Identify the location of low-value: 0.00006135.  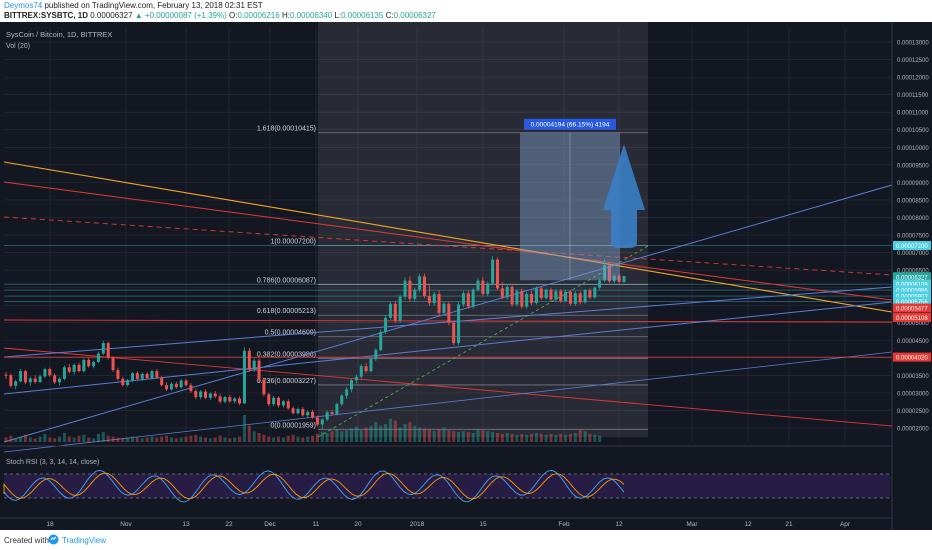
(362, 15).